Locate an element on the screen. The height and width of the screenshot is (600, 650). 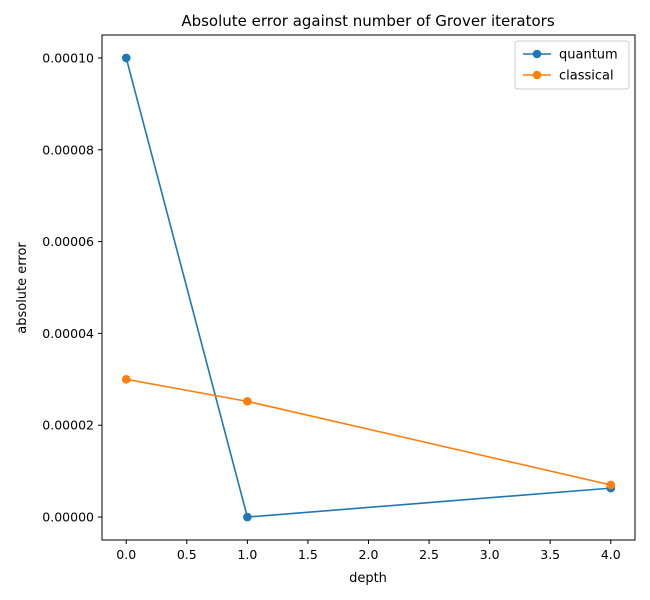
y-tick-label: 0.00008 is located at coordinates (68, 149).